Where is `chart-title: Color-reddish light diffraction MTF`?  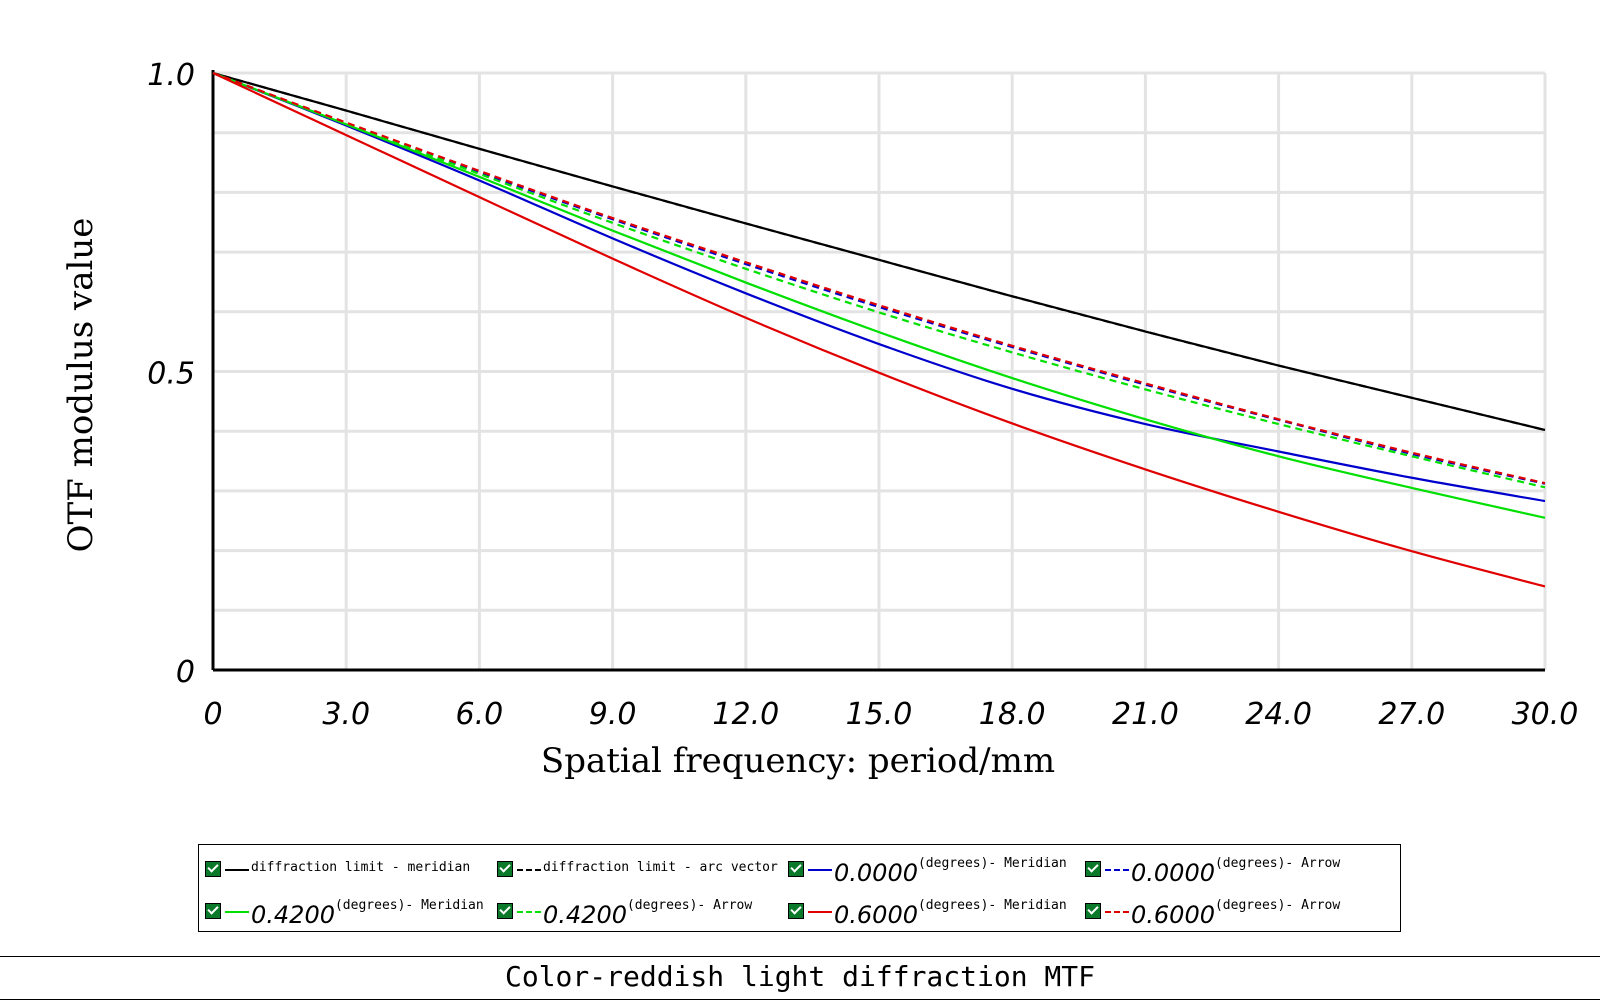
chart-title: Color-reddish light diffraction MTF is located at coordinates (799, 976).